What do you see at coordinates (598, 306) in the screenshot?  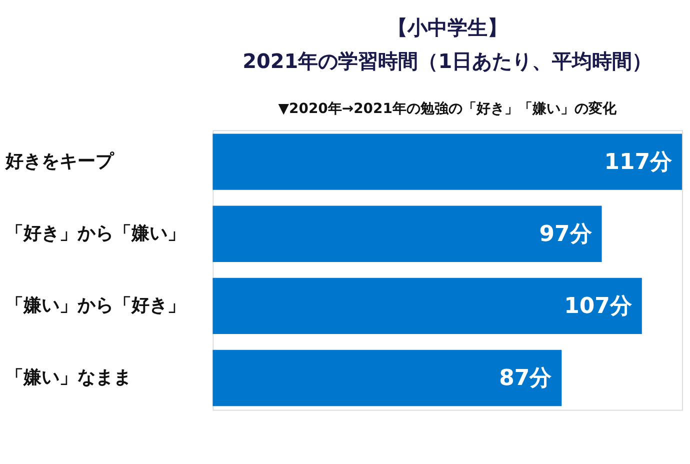 I see `data-label: 107分` at bounding box center [598, 306].